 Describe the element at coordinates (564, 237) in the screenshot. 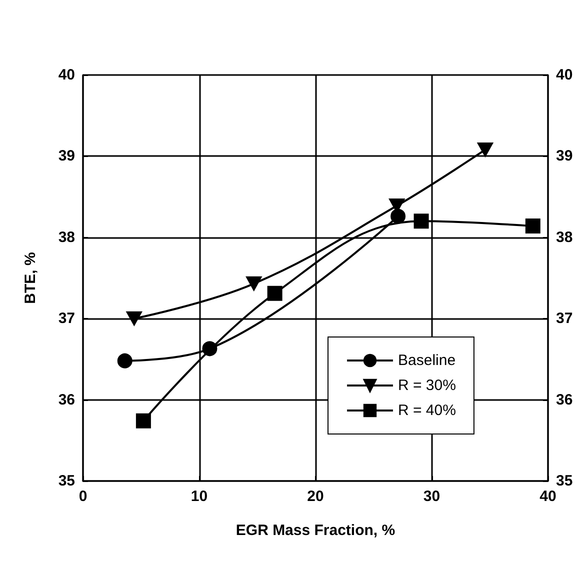

I see `y2-tick-label: 38` at that location.